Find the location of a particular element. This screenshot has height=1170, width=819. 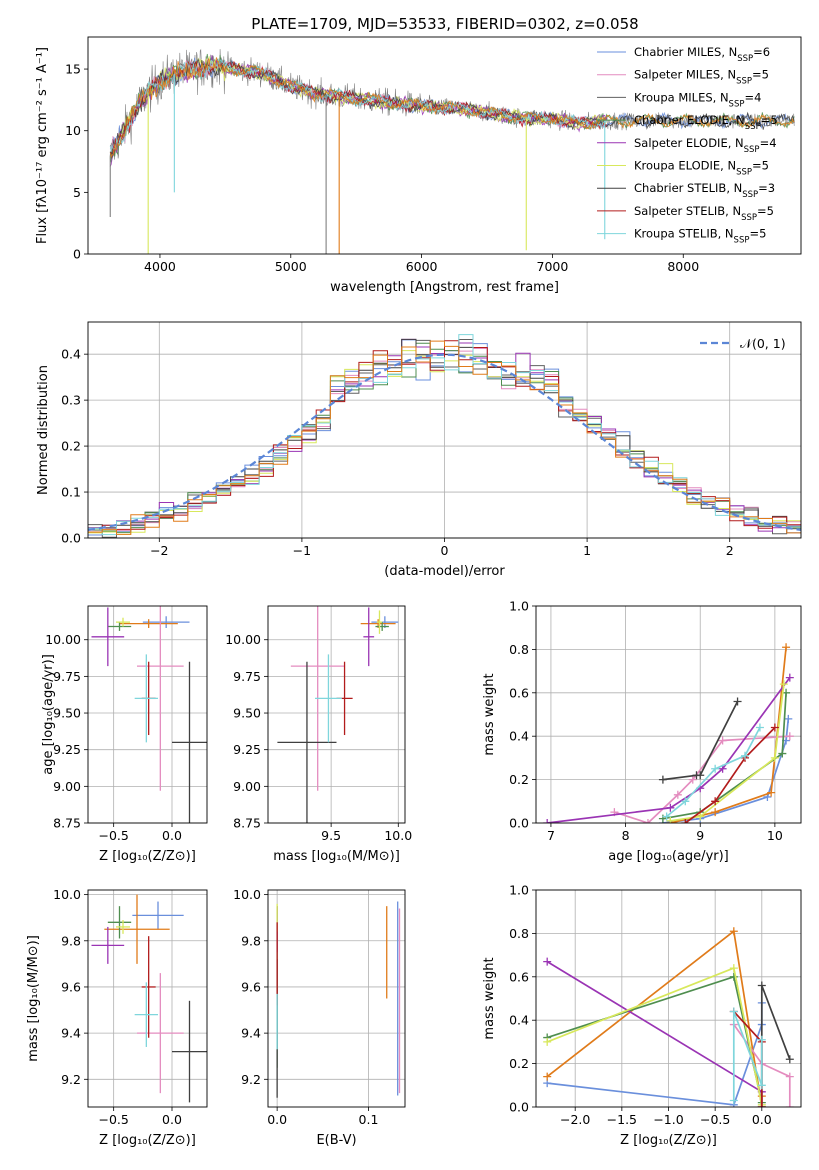

tick-label-x: −1 is located at coordinates (302, 550).